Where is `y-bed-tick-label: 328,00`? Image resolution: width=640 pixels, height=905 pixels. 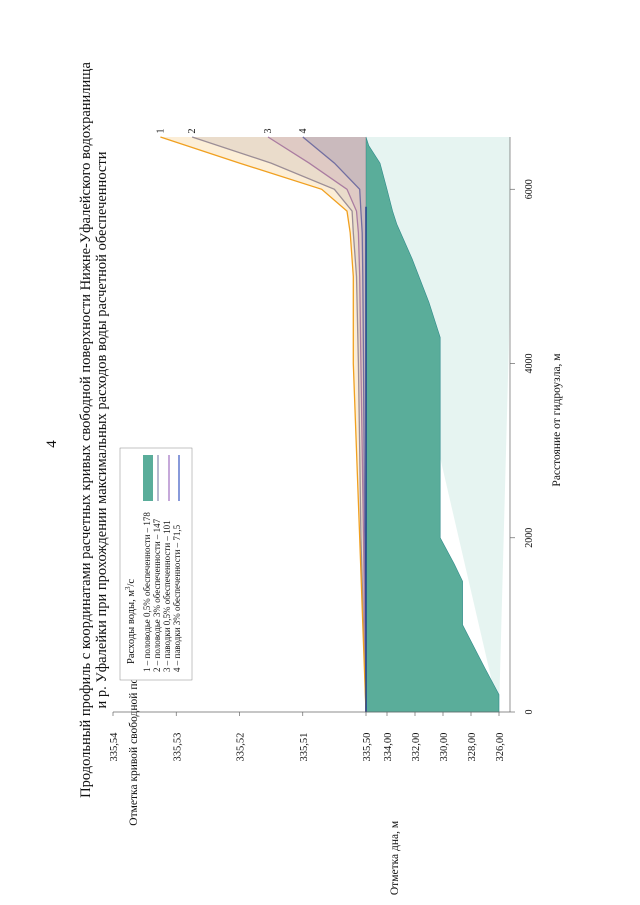 y-bed-tick-label: 328,00 is located at coordinates (472, 747).